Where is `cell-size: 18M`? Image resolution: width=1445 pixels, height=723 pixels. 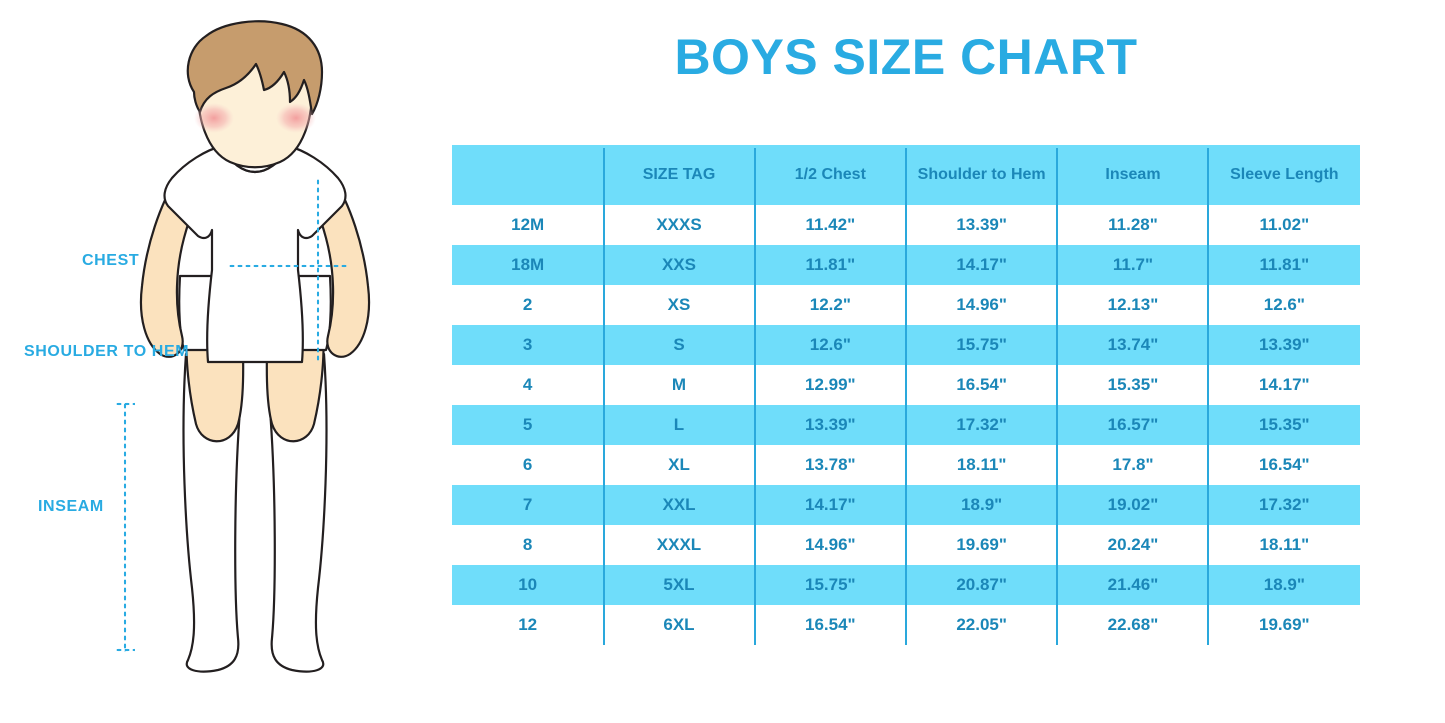
cell-size: 18M is located at coordinates (528, 264).